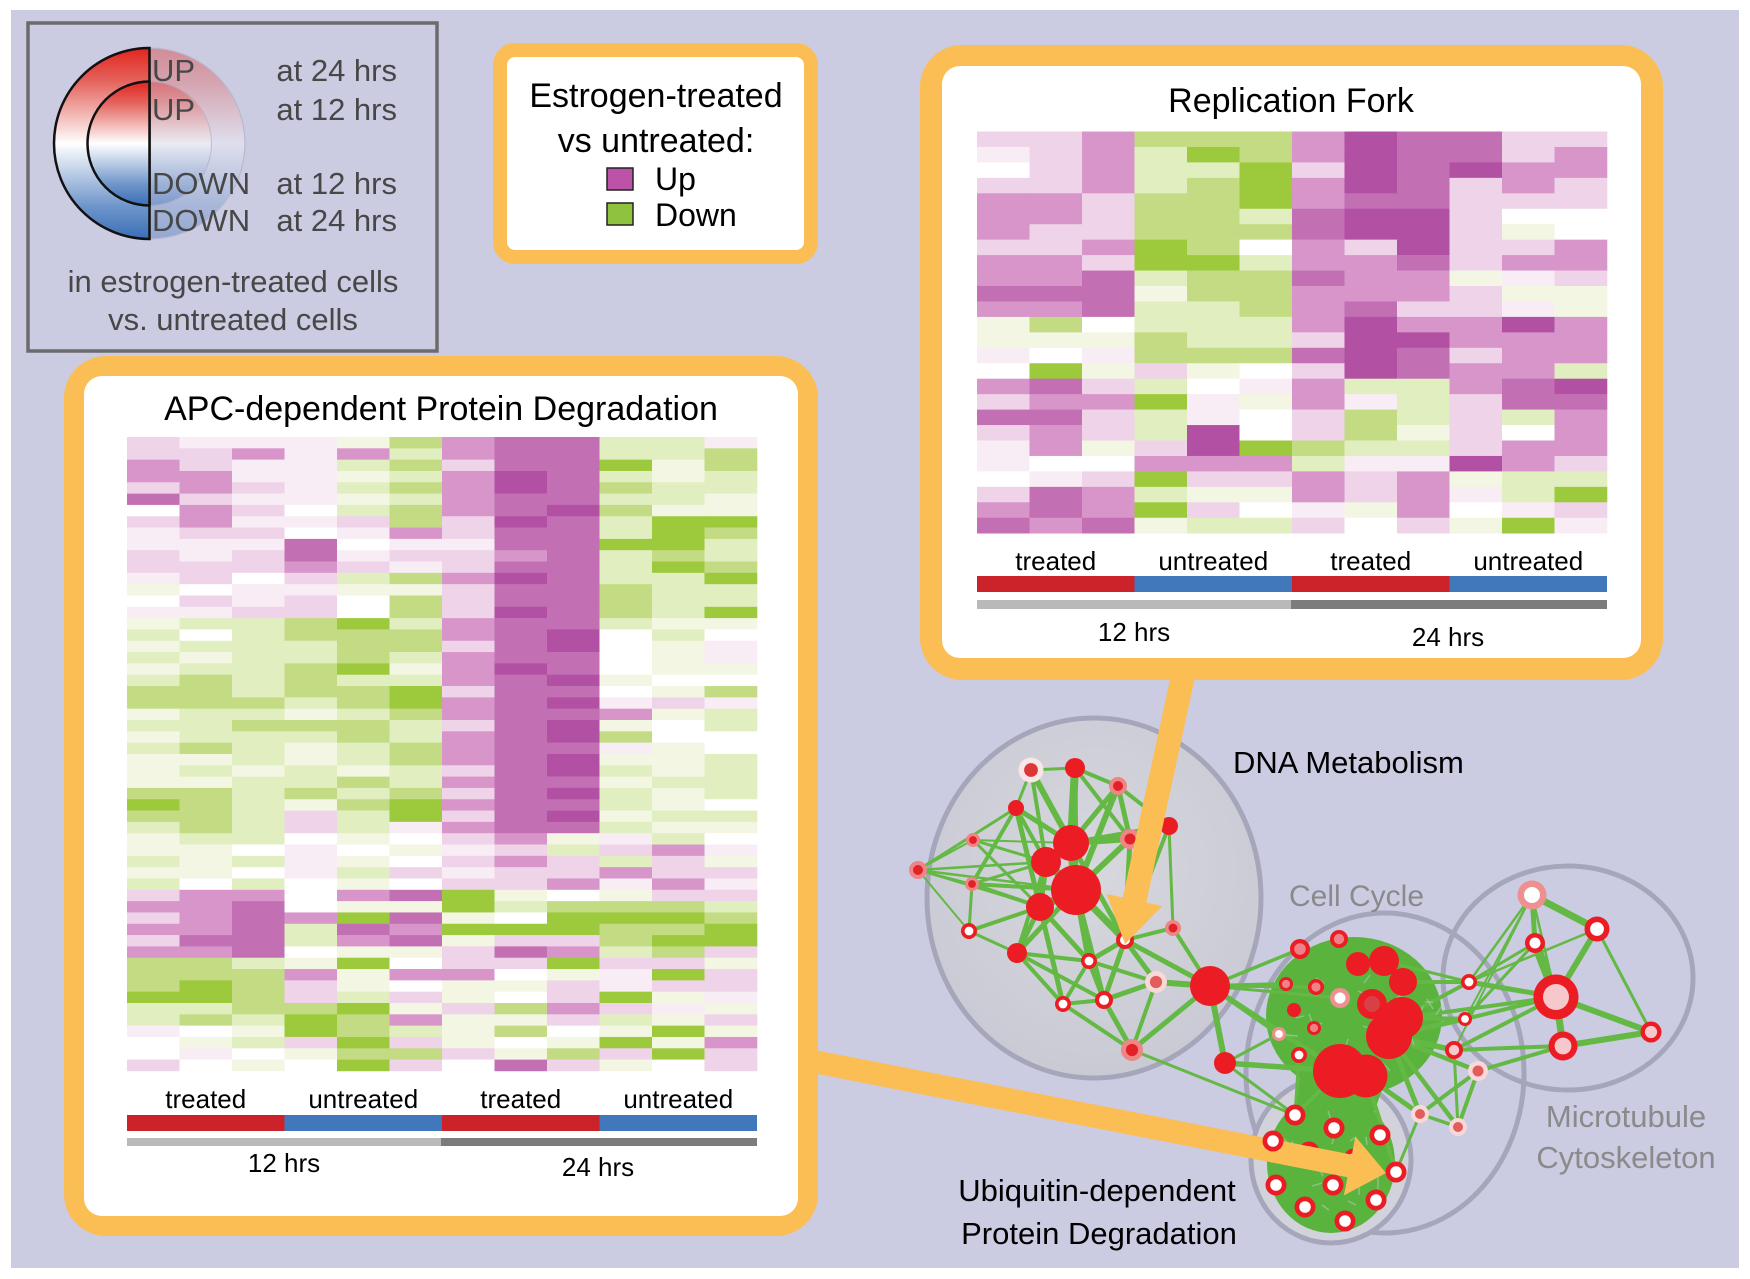 The height and width of the screenshot is (1279, 1750). I want to click on svg-text: Cell Cycle, so click(1356, 896).